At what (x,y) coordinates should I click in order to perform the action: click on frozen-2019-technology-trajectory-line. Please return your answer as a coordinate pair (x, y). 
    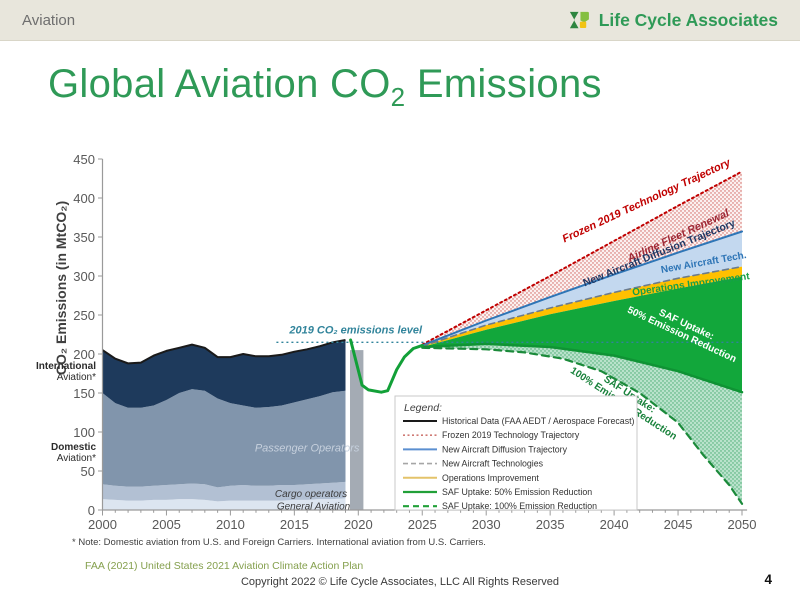
    Looking at the image, I should click on (582, 258).